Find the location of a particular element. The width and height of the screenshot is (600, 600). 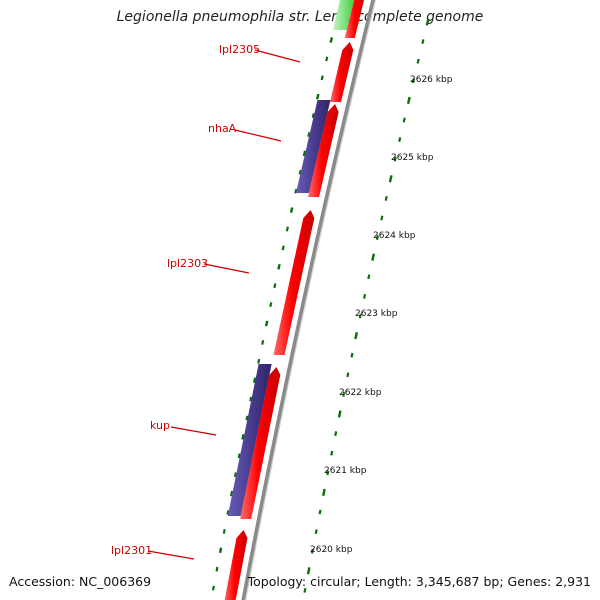

scale-label: 2620 kbp is located at coordinates (331, 550).